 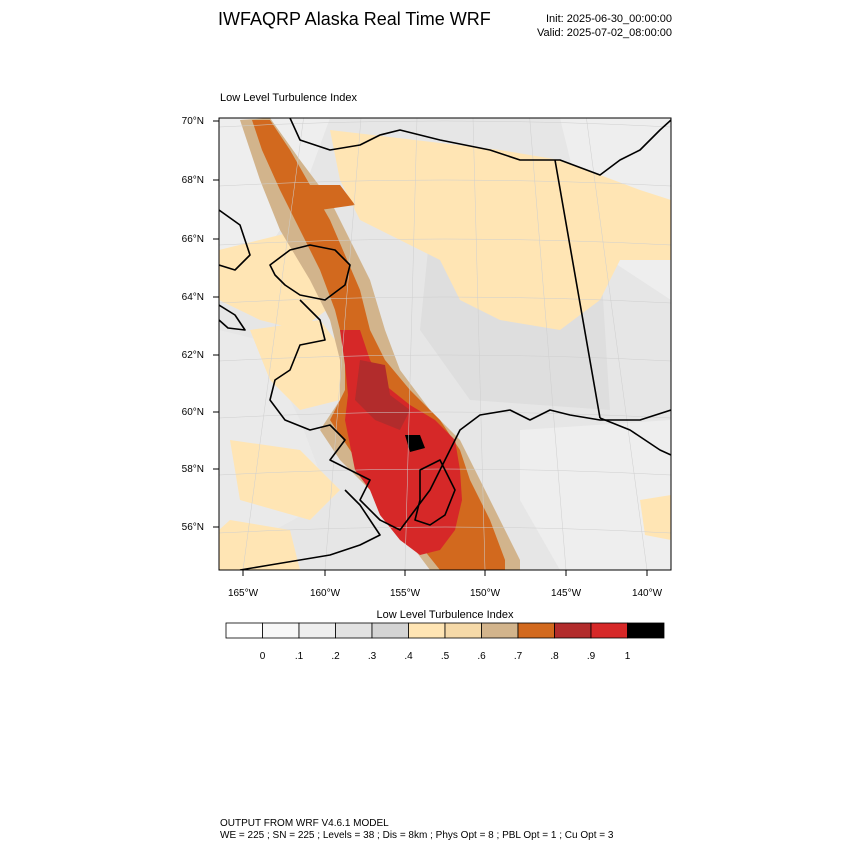 I want to click on colorbar-tick-label: .9, so click(x=591, y=656).